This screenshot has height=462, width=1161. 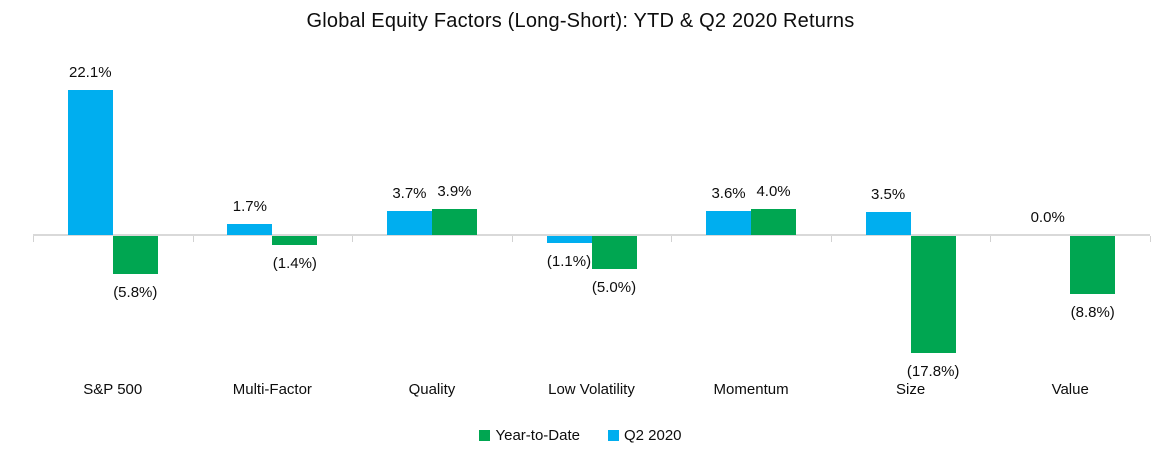 I want to click on value-label: 3.7%, so click(x=409, y=193).